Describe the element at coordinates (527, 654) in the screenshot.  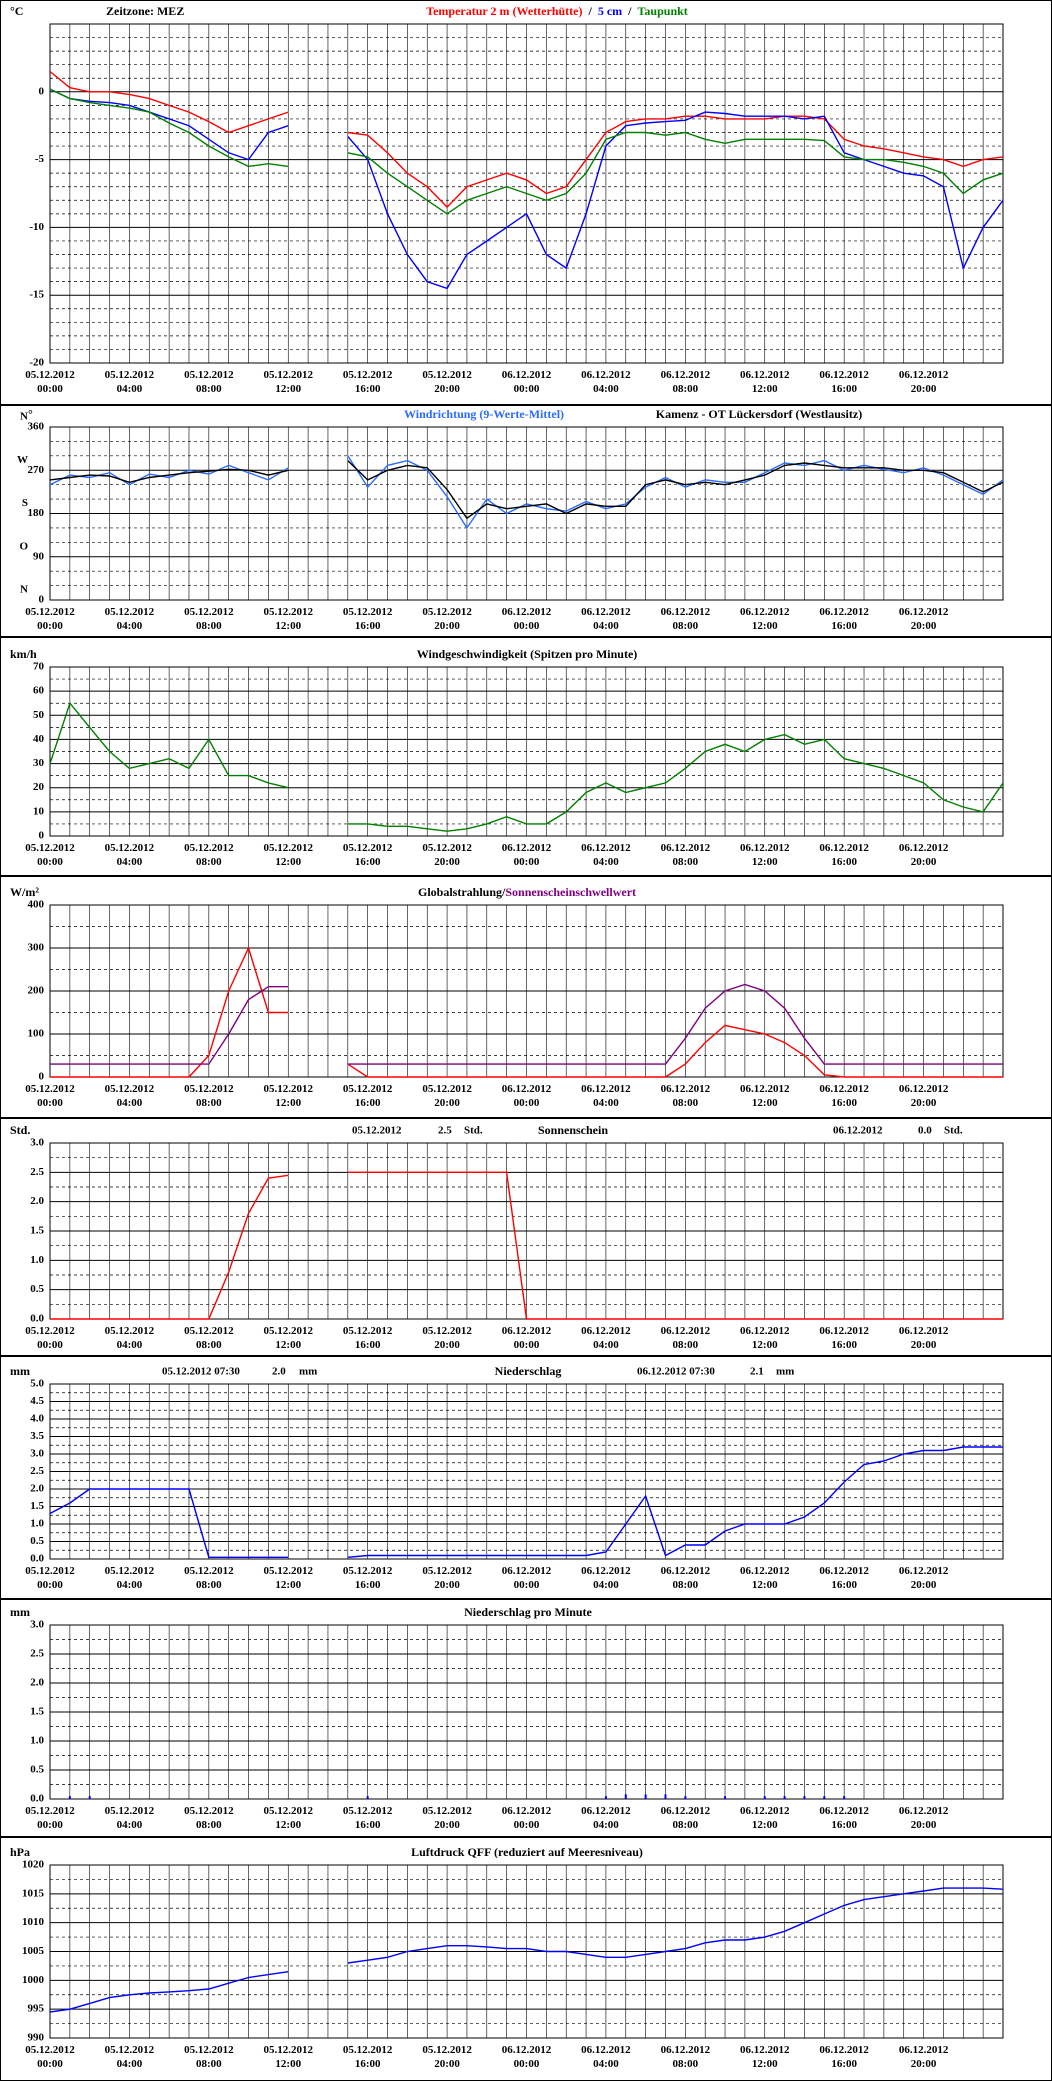
I see `chart-title: Windgeschwindigkeit (Spitzen pro Minute)` at that location.